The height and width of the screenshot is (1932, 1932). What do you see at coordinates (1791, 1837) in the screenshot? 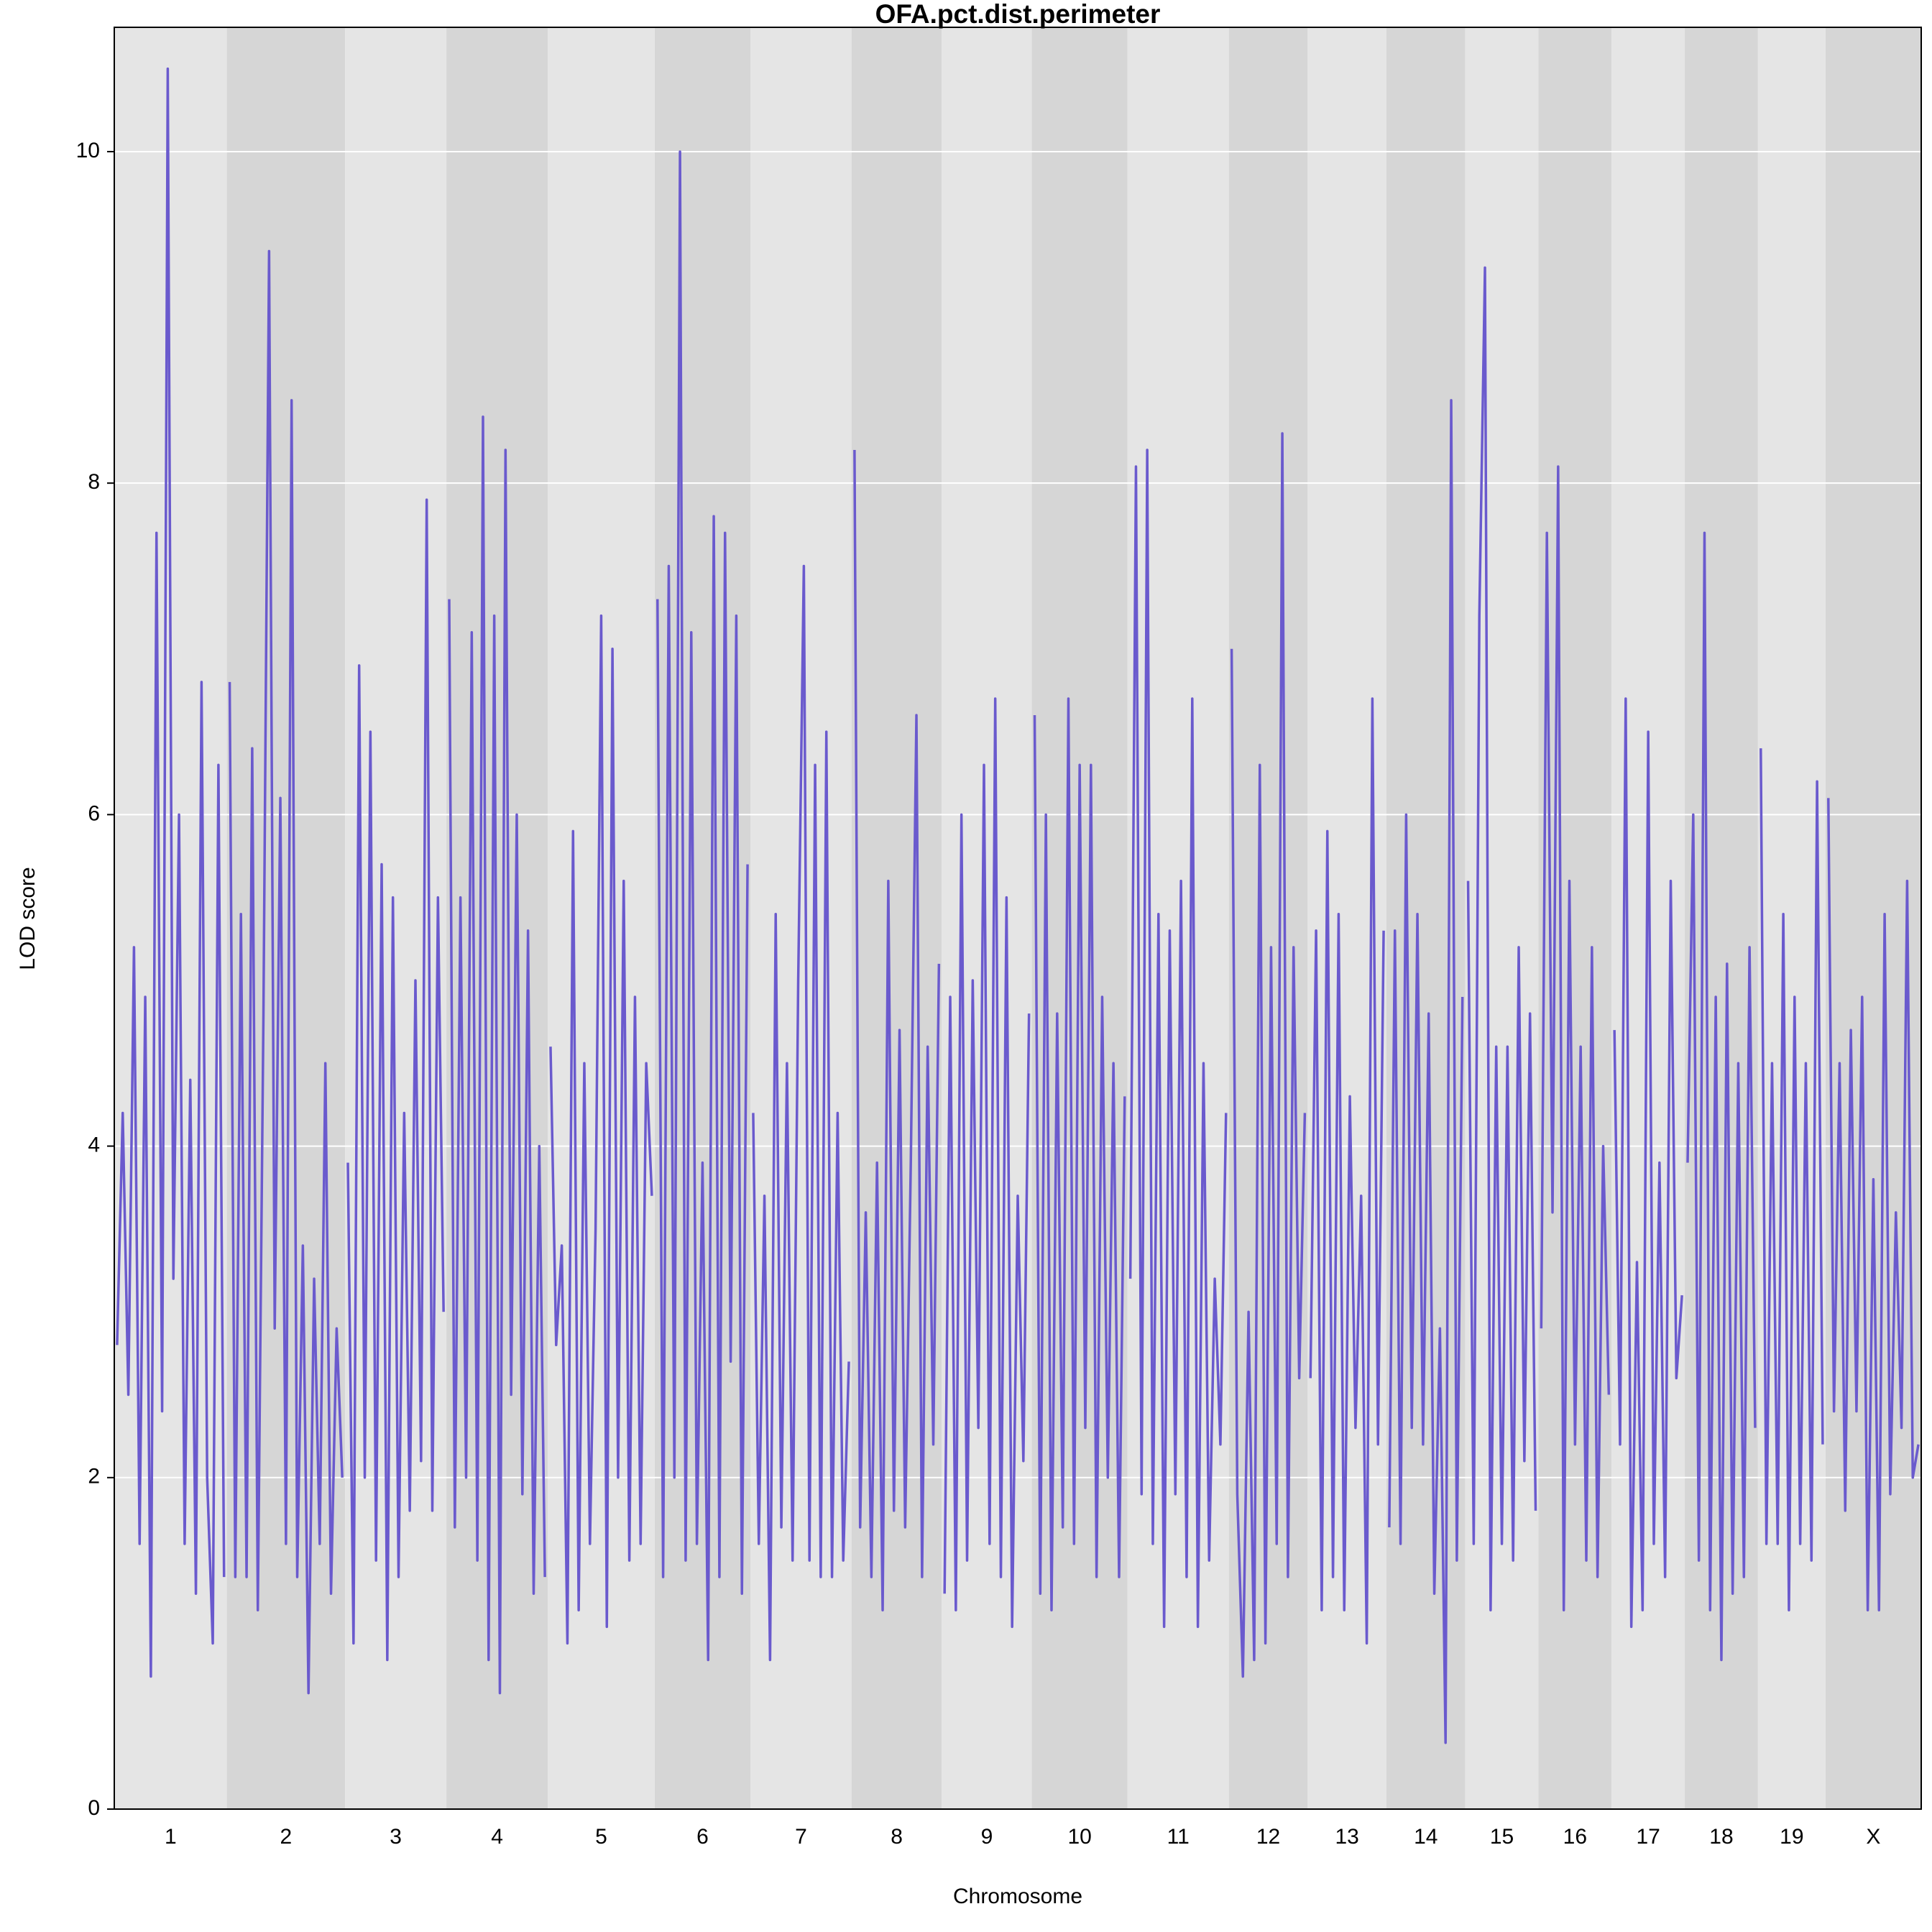
I see `x-tick-label: 19` at bounding box center [1791, 1837].